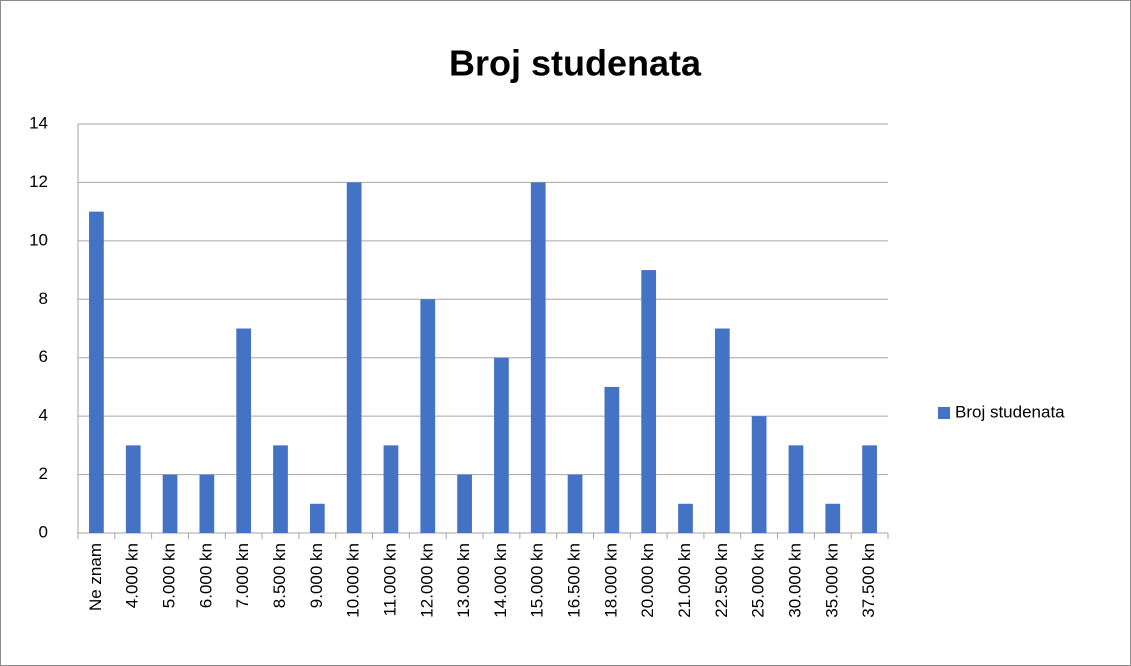  Describe the element at coordinates (279, 575) in the screenshot. I see `x-tick-label: 8.500 kn` at that location.